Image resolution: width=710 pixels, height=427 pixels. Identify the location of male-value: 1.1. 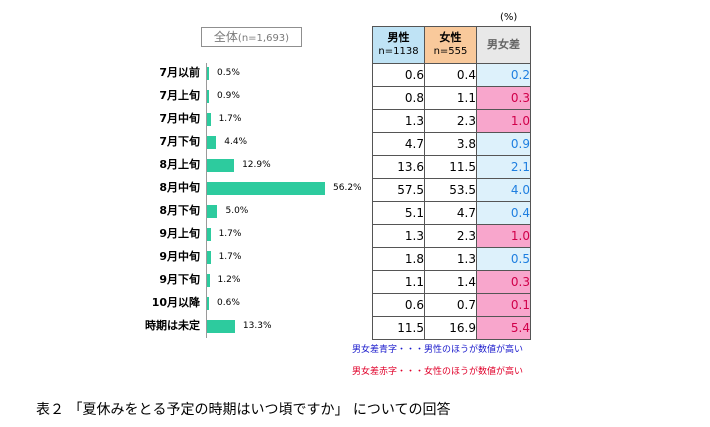
(398, 282).